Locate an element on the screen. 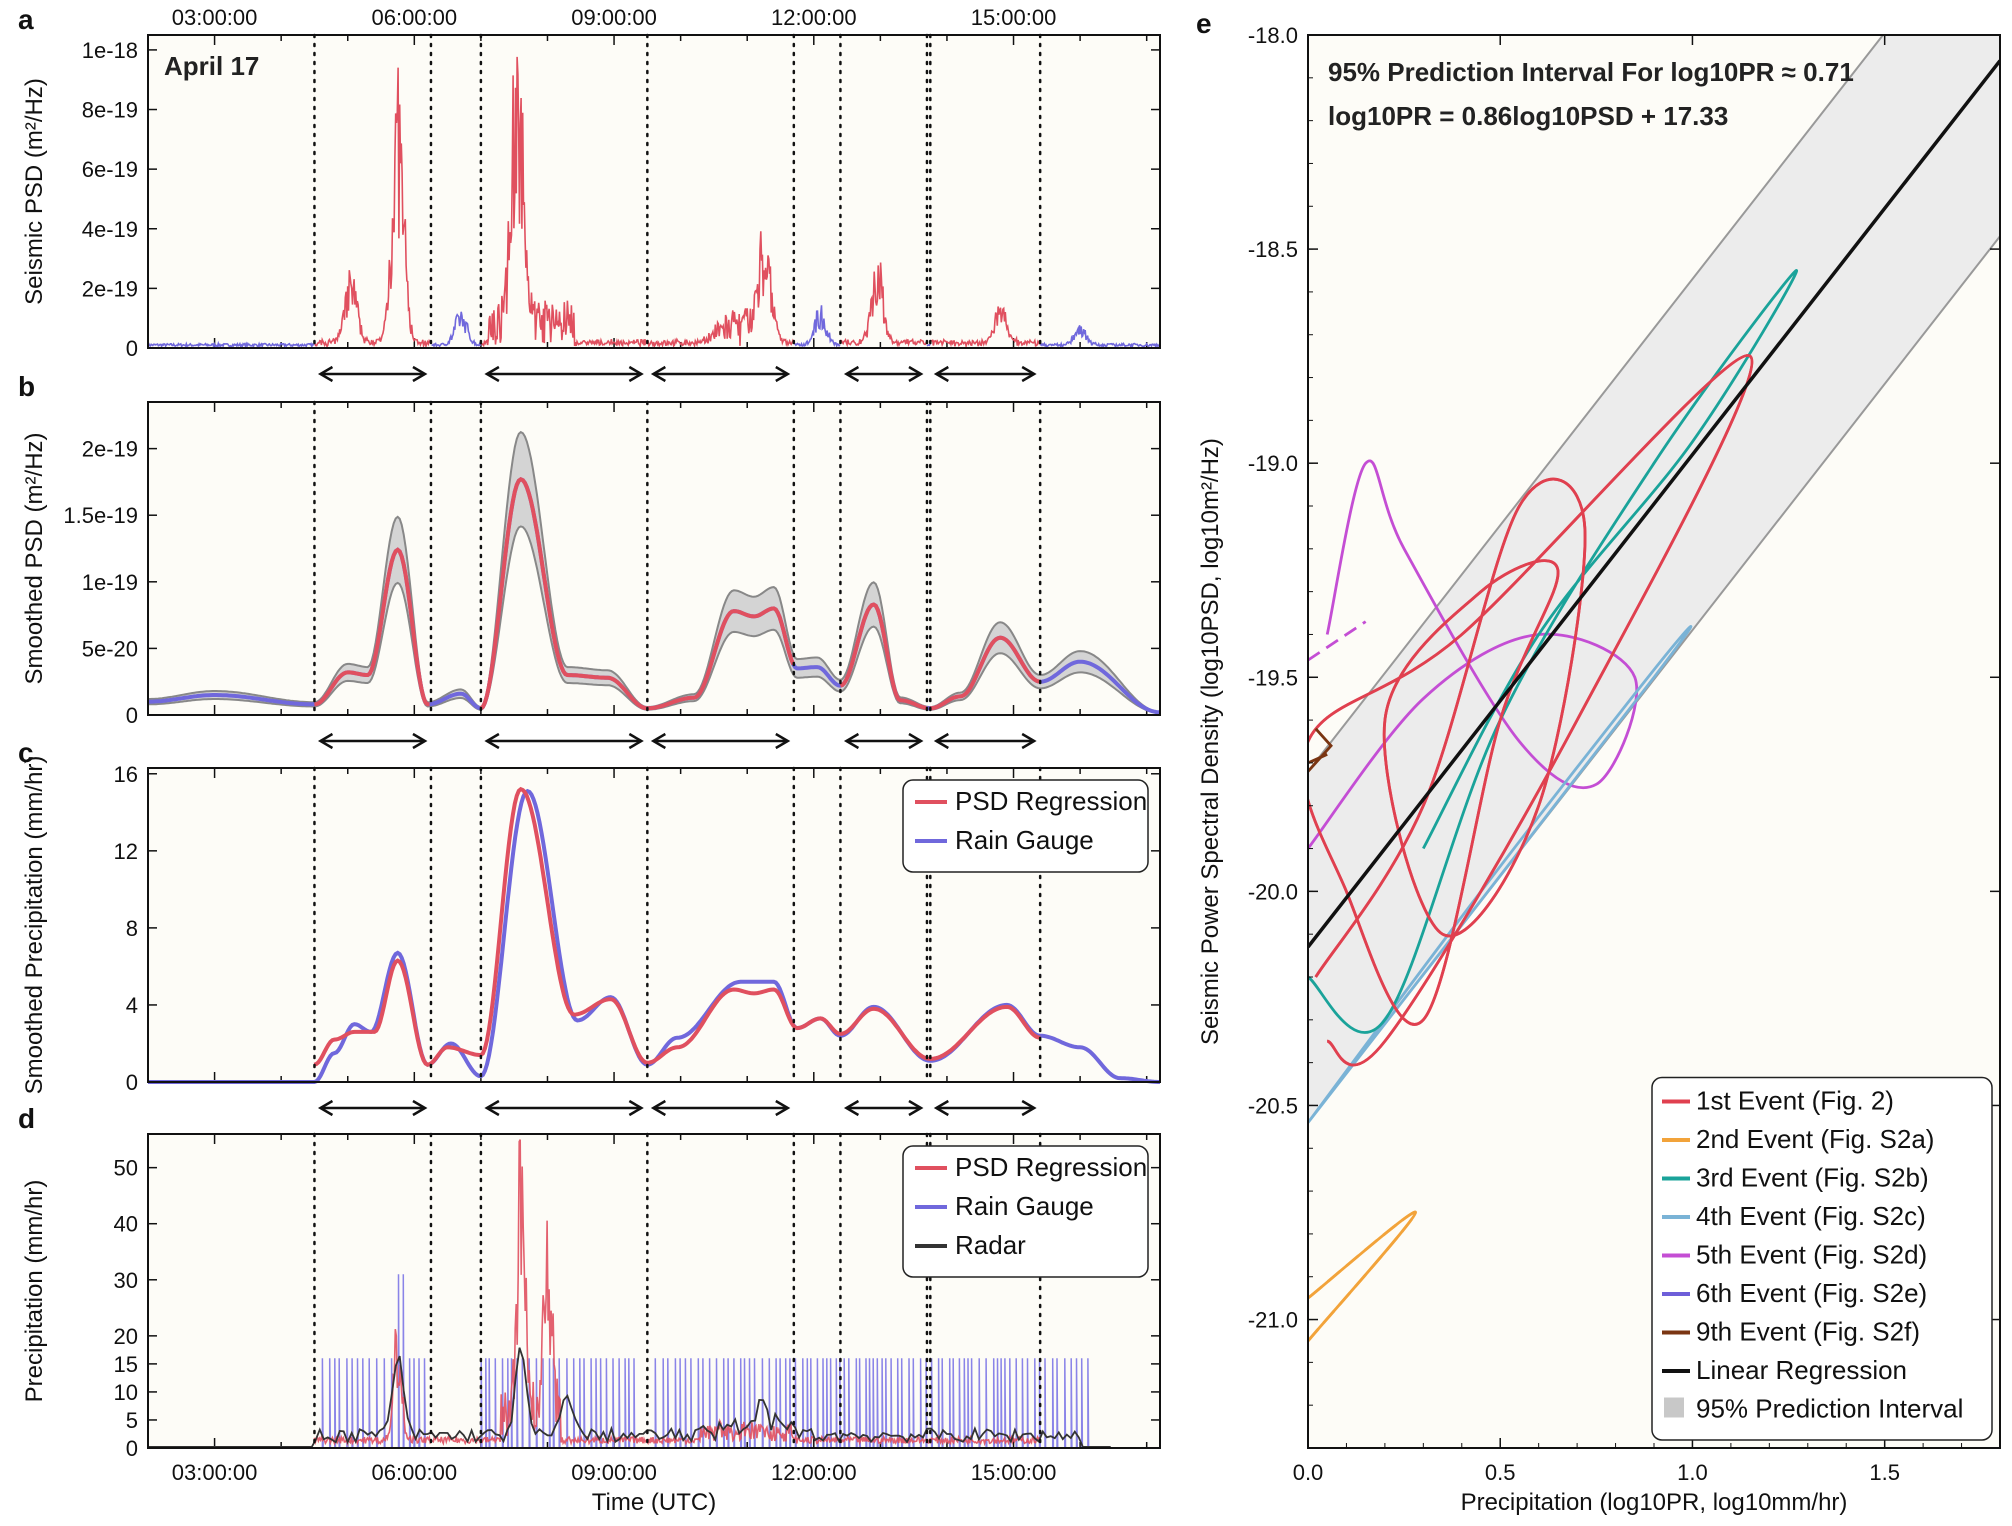 The height and width of the screenshot is (1526, 2012). event-1-loop is located at coordinates (1531, 710).